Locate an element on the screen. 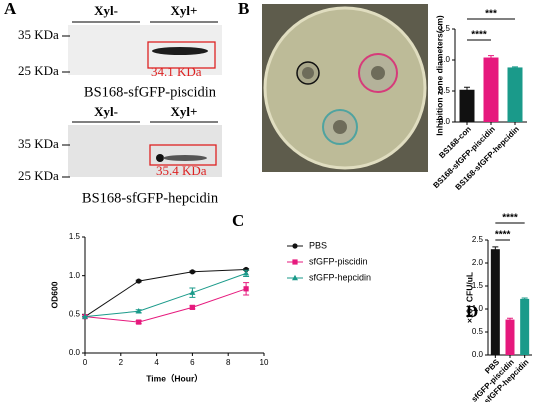 The image size is (536, 402). legend-label: sfGFP-piscidin is located at coordinates (338, 261).